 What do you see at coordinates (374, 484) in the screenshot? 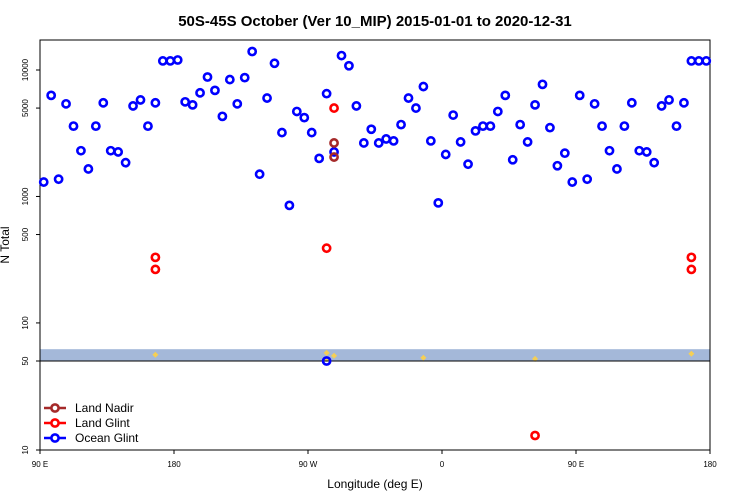
I see `x-axis-label: Longitude (deg E)` at bounding box center [374, 484].